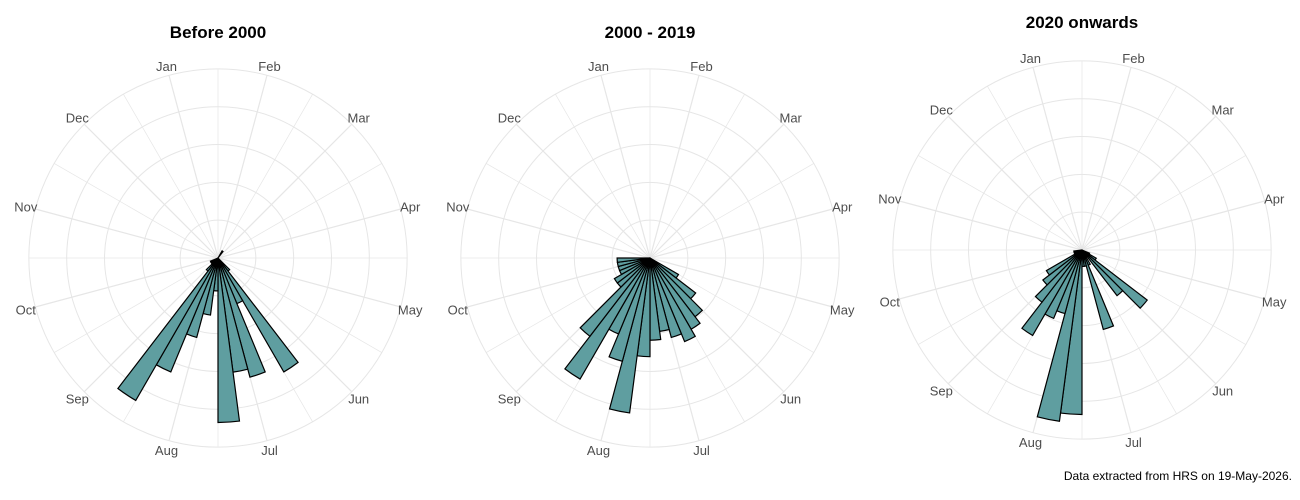  What do you see at coordinates (218, 32) in the screenshot?
I see `chart-title: Before 2000` at bounding box center [218, 32].